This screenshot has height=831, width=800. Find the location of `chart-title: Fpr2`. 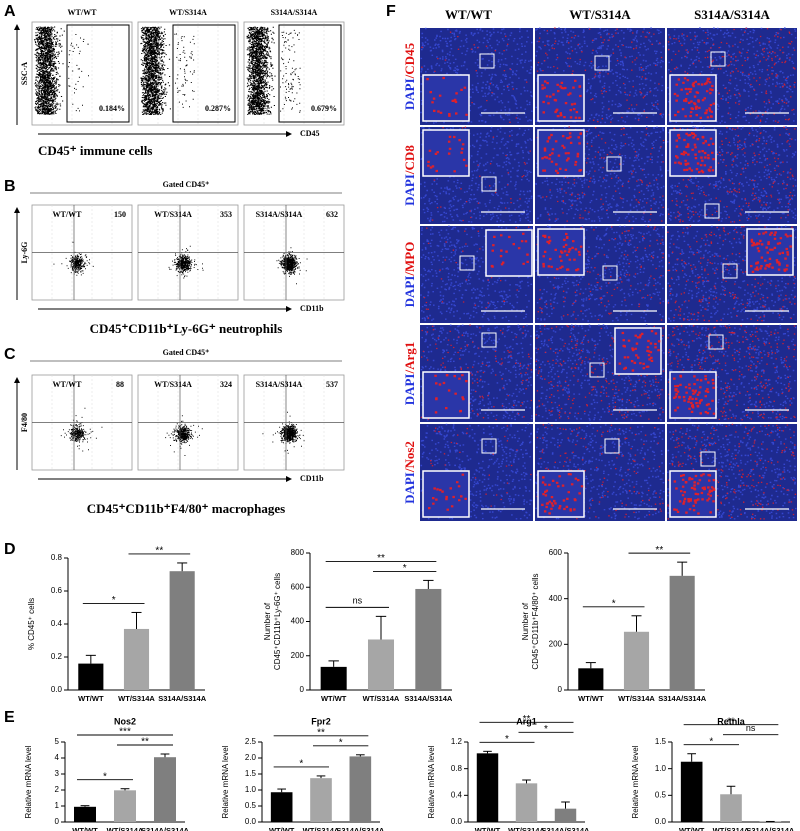

chart-title: Fpr2 is located at coordinates (321, 721).